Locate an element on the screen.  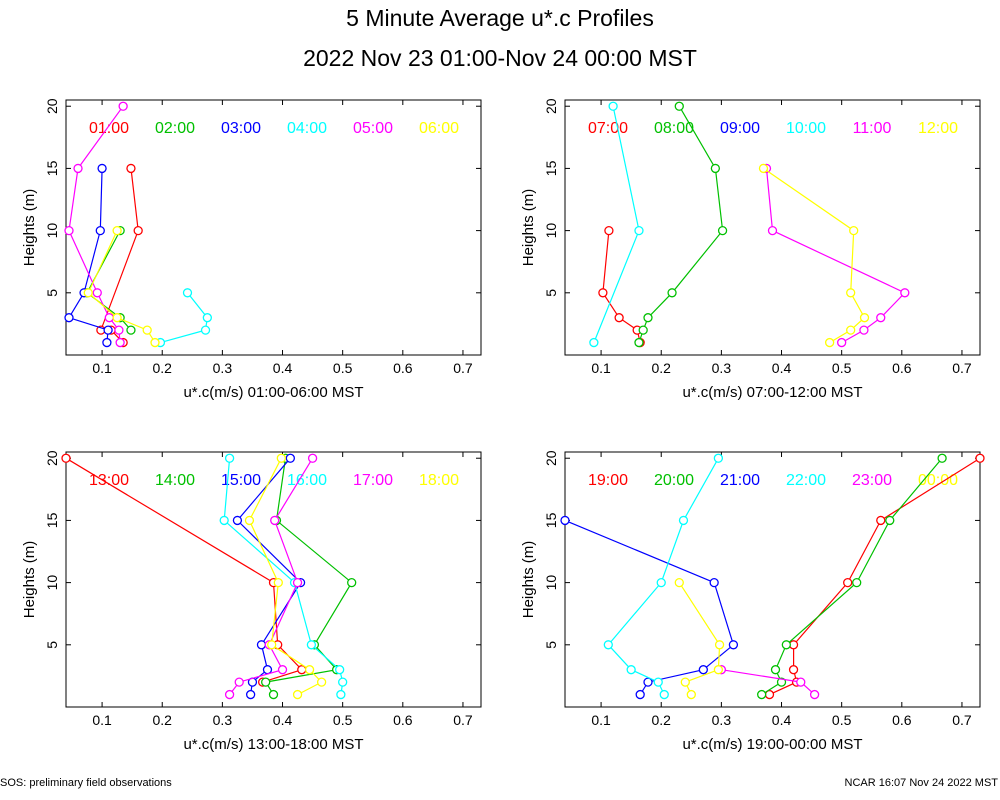
x-tick-label: 0.1 is located at coordinates (601, 720).